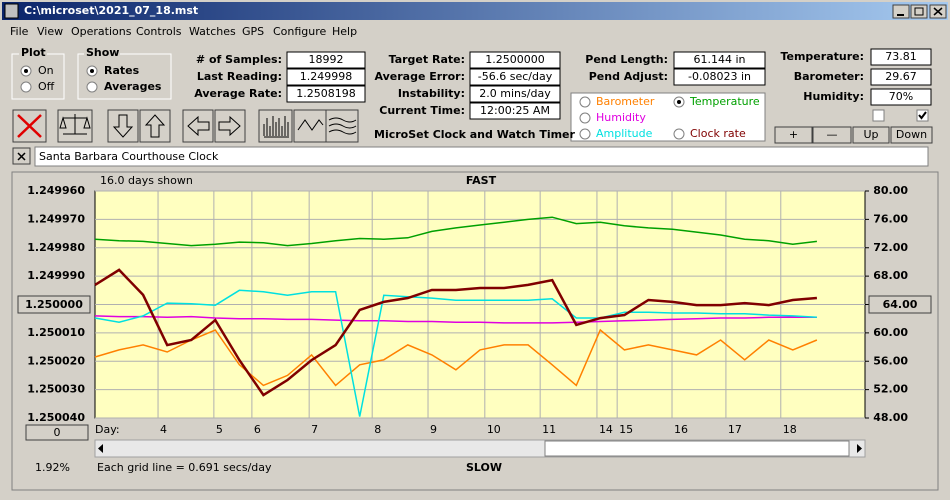  Describe the element at coordinates (238, 93) in the screenshot. I see `field-label: Average Rate:` at that location.